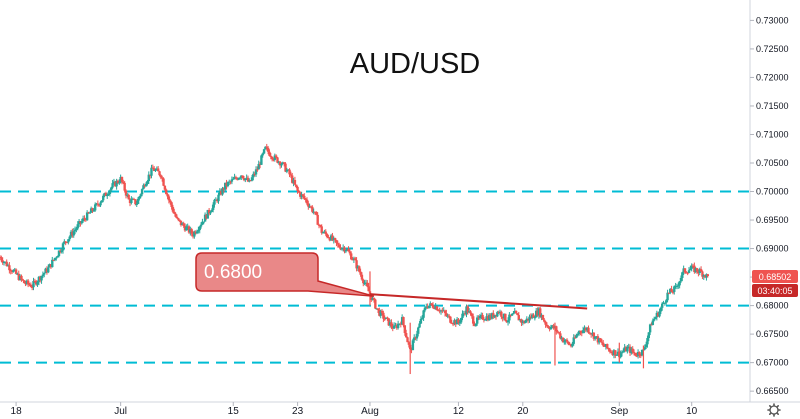 The width and height of the screenshot is (800, 419). I want to click on x-tick-label: 12, so click(459, 411).